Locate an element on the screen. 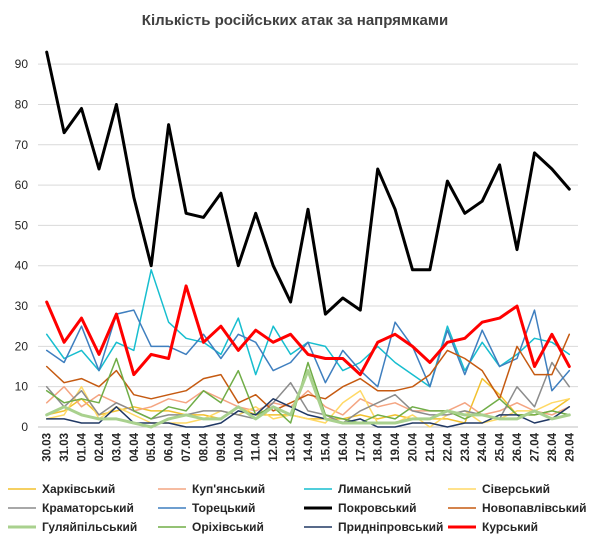 The image size is (590, 540). x-tick-label: 28.04 is located at coordinates (553, 446).